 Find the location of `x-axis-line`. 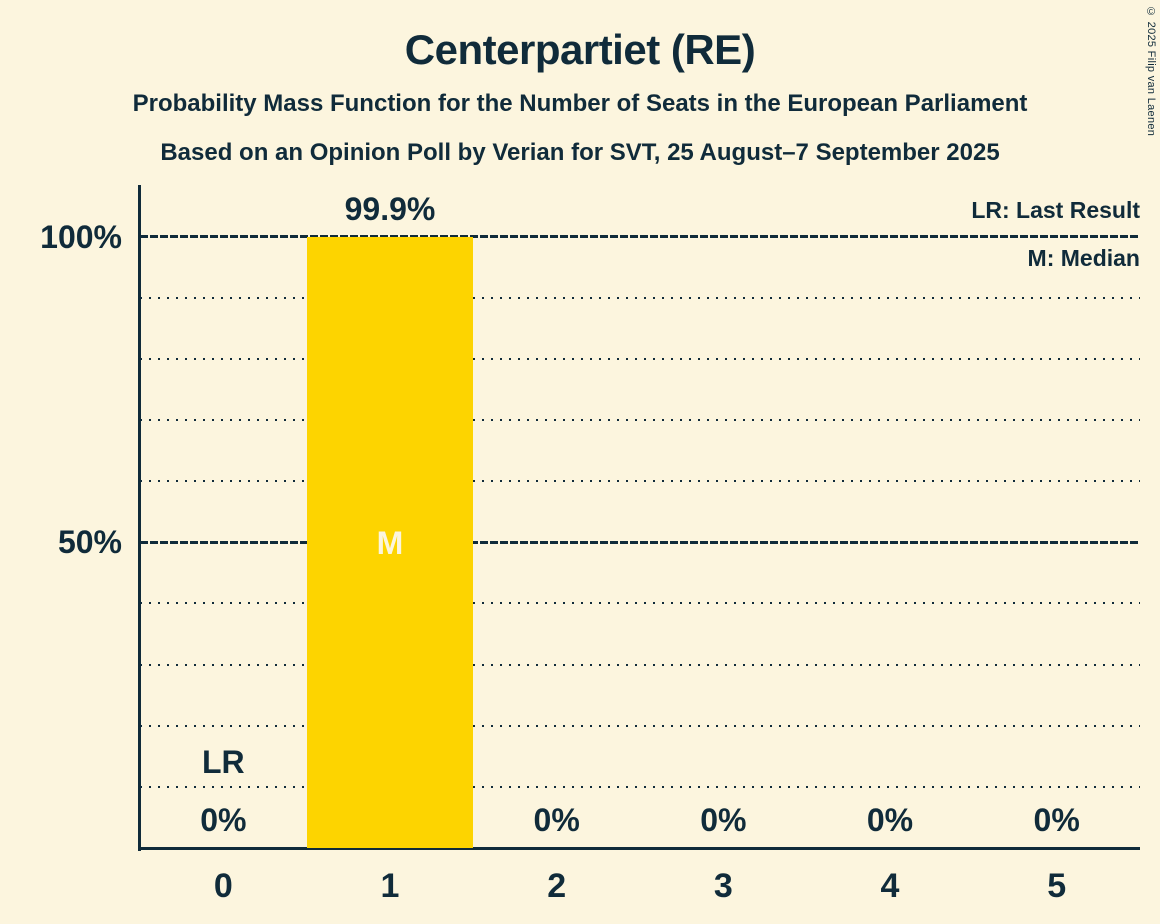

x-axis-line is located at coordinates (639, 848).